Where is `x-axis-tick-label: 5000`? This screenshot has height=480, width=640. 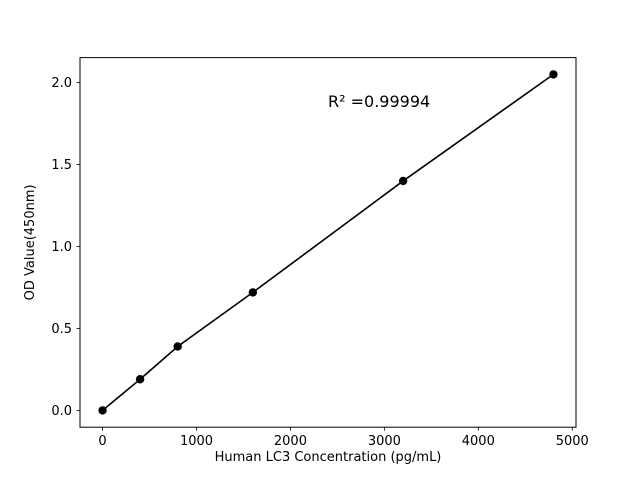
x-axis-tick-label: 5000 is located at coordinates (572, 441).